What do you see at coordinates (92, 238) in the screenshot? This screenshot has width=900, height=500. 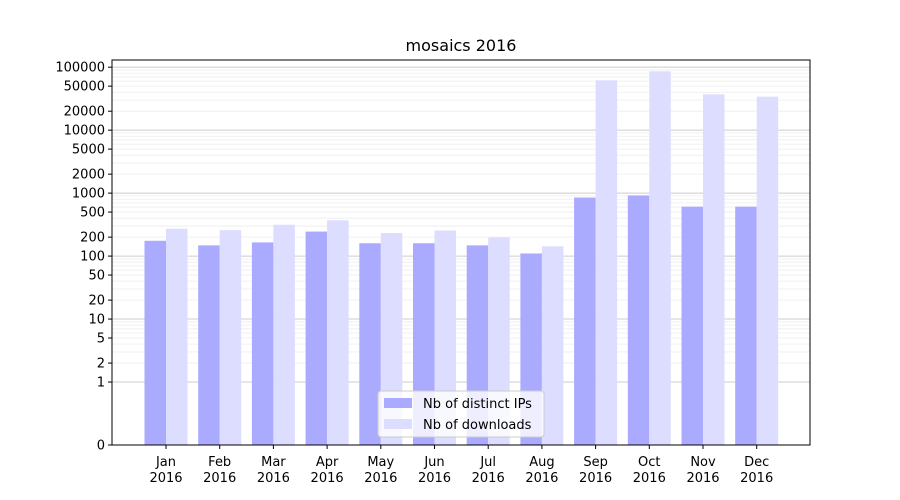 I see `y-tick-label: 200` at bounding box center [92, 238].